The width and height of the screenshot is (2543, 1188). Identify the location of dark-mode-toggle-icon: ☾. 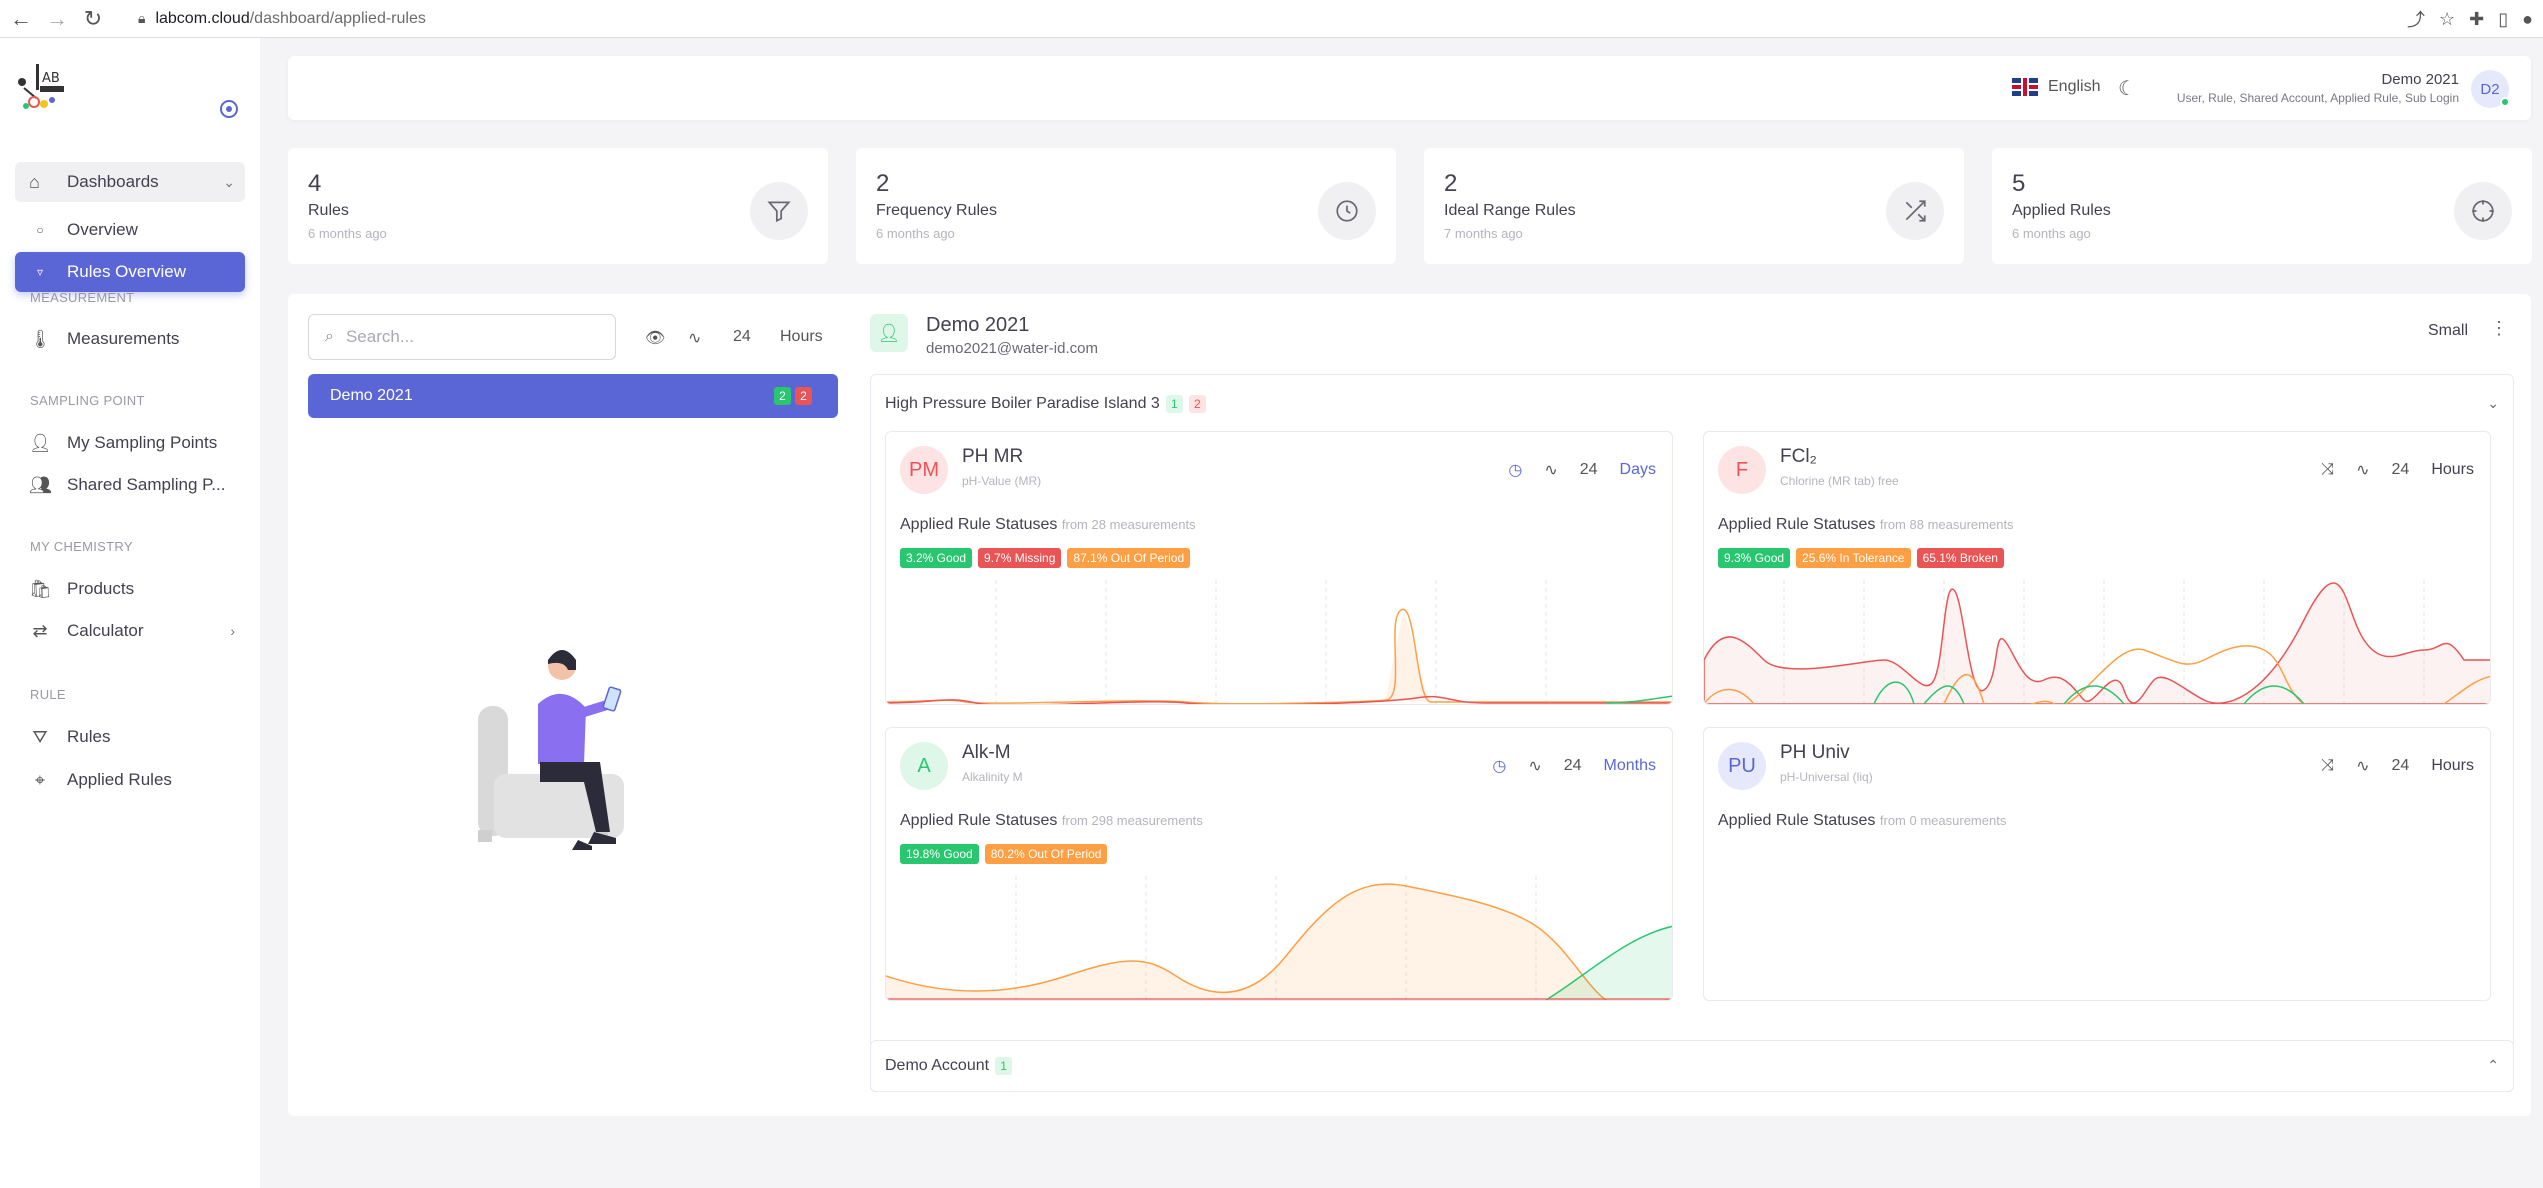
(2127, 89).